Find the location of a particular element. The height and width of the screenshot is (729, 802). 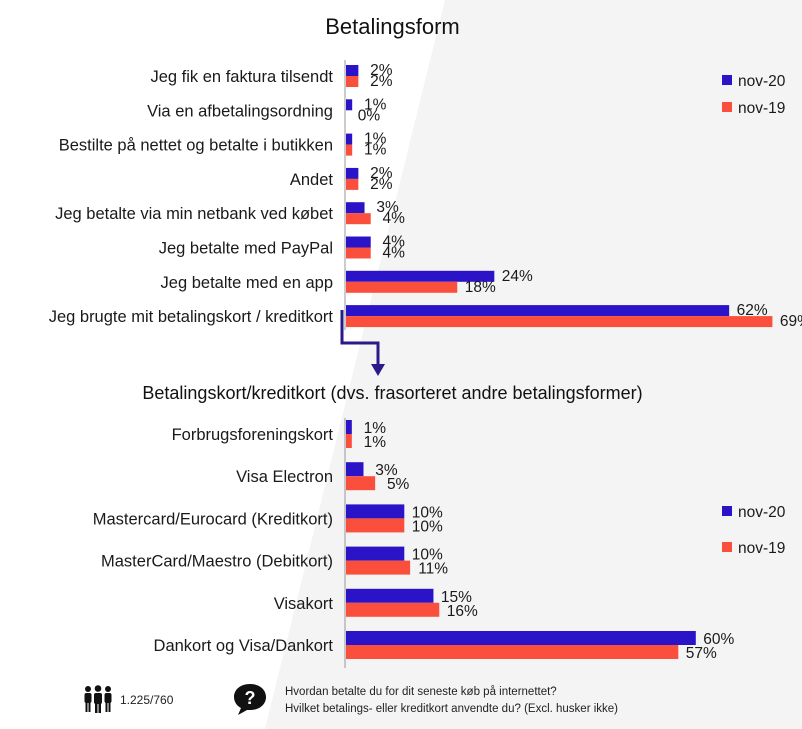

chart2-data-label: 15% is located at coordinates (456, 597).